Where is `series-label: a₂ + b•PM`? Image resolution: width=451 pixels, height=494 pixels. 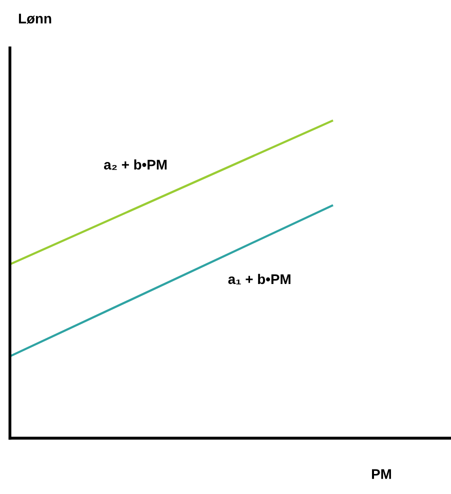 series-label: a₂ + b•PM is located at coordinates (135, 164).